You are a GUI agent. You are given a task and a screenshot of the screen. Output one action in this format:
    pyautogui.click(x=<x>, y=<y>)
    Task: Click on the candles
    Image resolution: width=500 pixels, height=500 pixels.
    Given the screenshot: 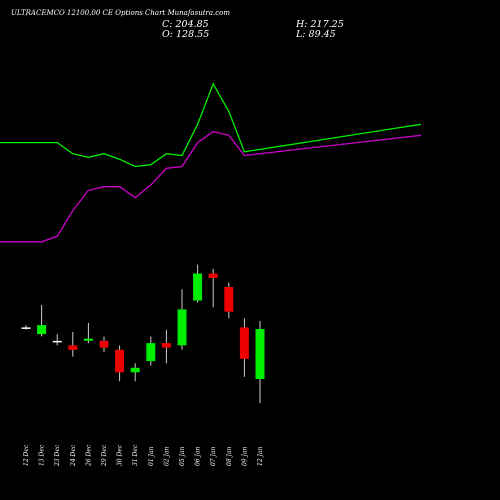 What is the action you would take?
    pyautogui.click(x=143, y=333)
    